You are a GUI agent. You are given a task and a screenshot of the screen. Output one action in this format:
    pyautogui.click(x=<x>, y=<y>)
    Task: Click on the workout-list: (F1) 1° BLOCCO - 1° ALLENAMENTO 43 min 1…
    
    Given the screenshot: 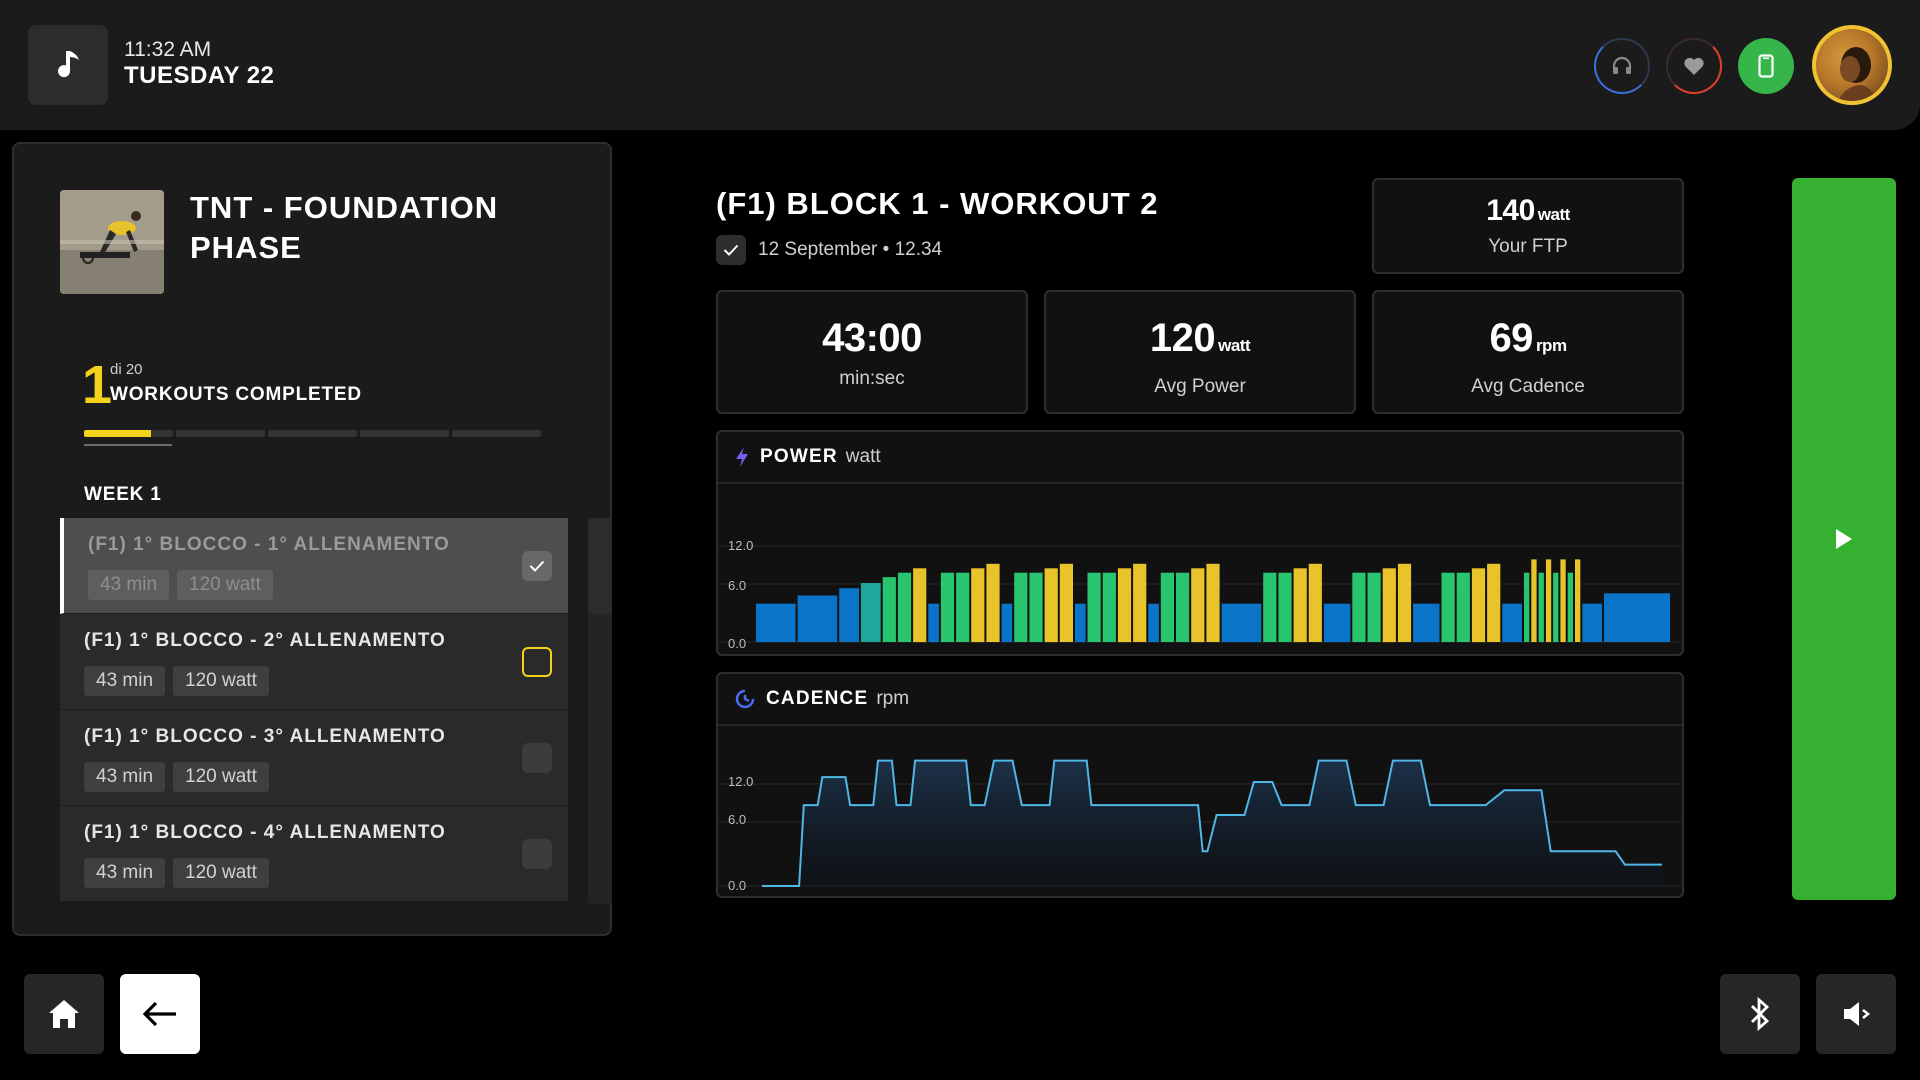 What is the action you would take?
    pyautogui.click(x=314, y=710)
    